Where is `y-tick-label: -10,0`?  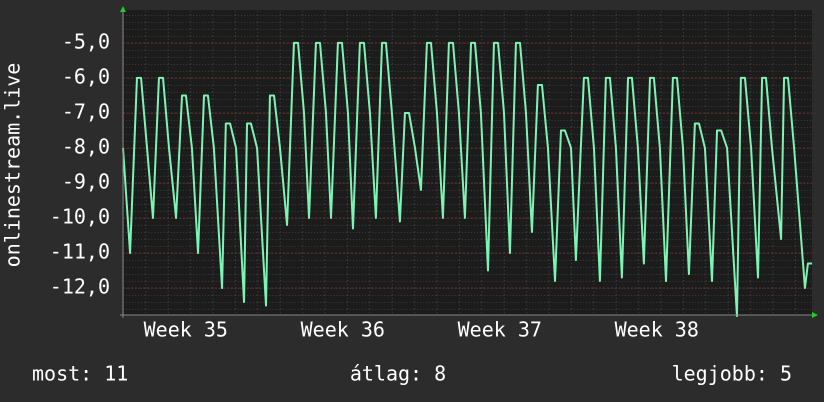 y-tick-label: -10,0 is located at coordinates (80, 217).